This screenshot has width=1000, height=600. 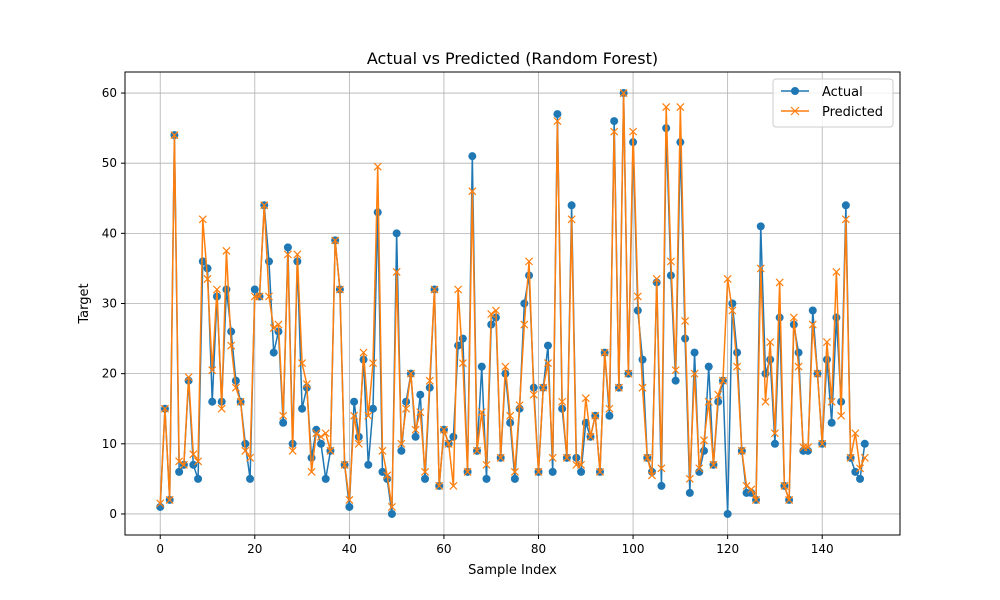 What do you see at coordinates (822, 549) in the screenshot?
I see `x-tick-label: 140` at bounding box center [822, 549].